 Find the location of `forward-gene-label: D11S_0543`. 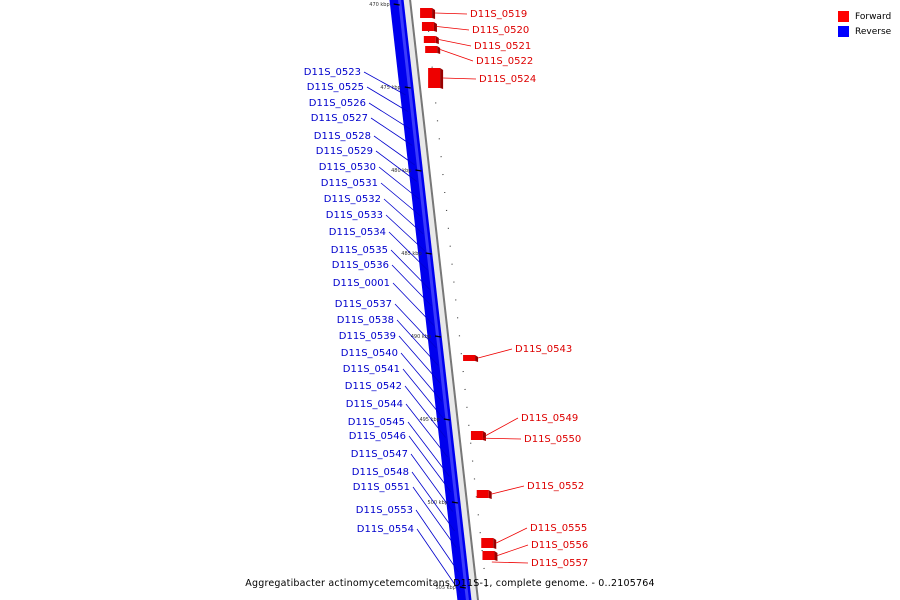

forward-gene-label: D11S_0543 is located at coordinates (543, 349).